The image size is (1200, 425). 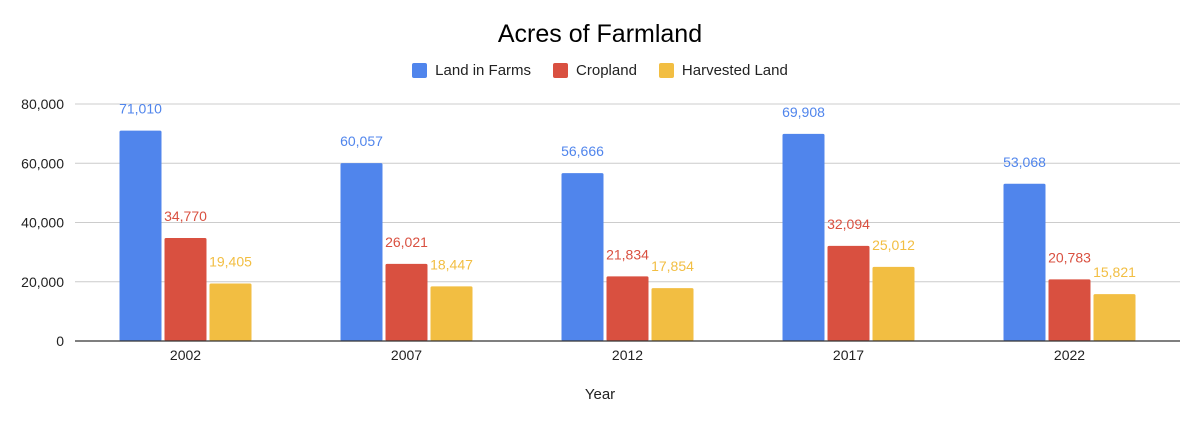 What do you see at coordinates (1069, 355) in the screenshot?
I see `x-tick-label: 2022` at bounding box center [1069, 355].